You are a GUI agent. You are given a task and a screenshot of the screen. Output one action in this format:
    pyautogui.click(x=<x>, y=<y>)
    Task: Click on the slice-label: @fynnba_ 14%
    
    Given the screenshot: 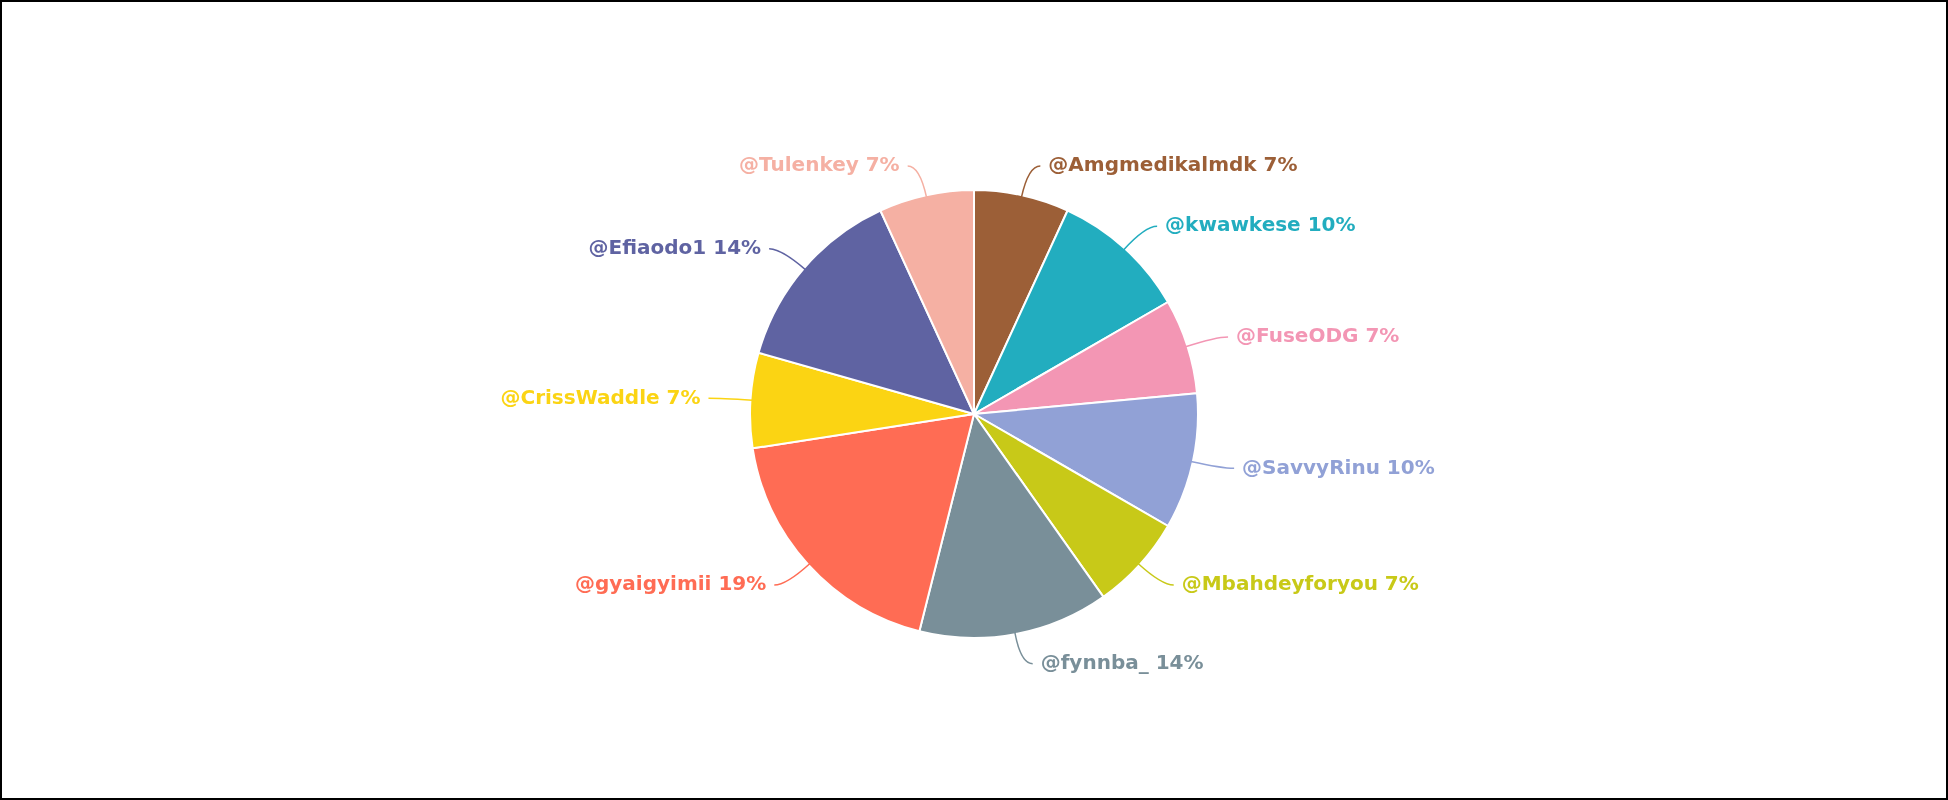 What is the action you would take?
    pyautogui.click(x=1122, y=661)
    